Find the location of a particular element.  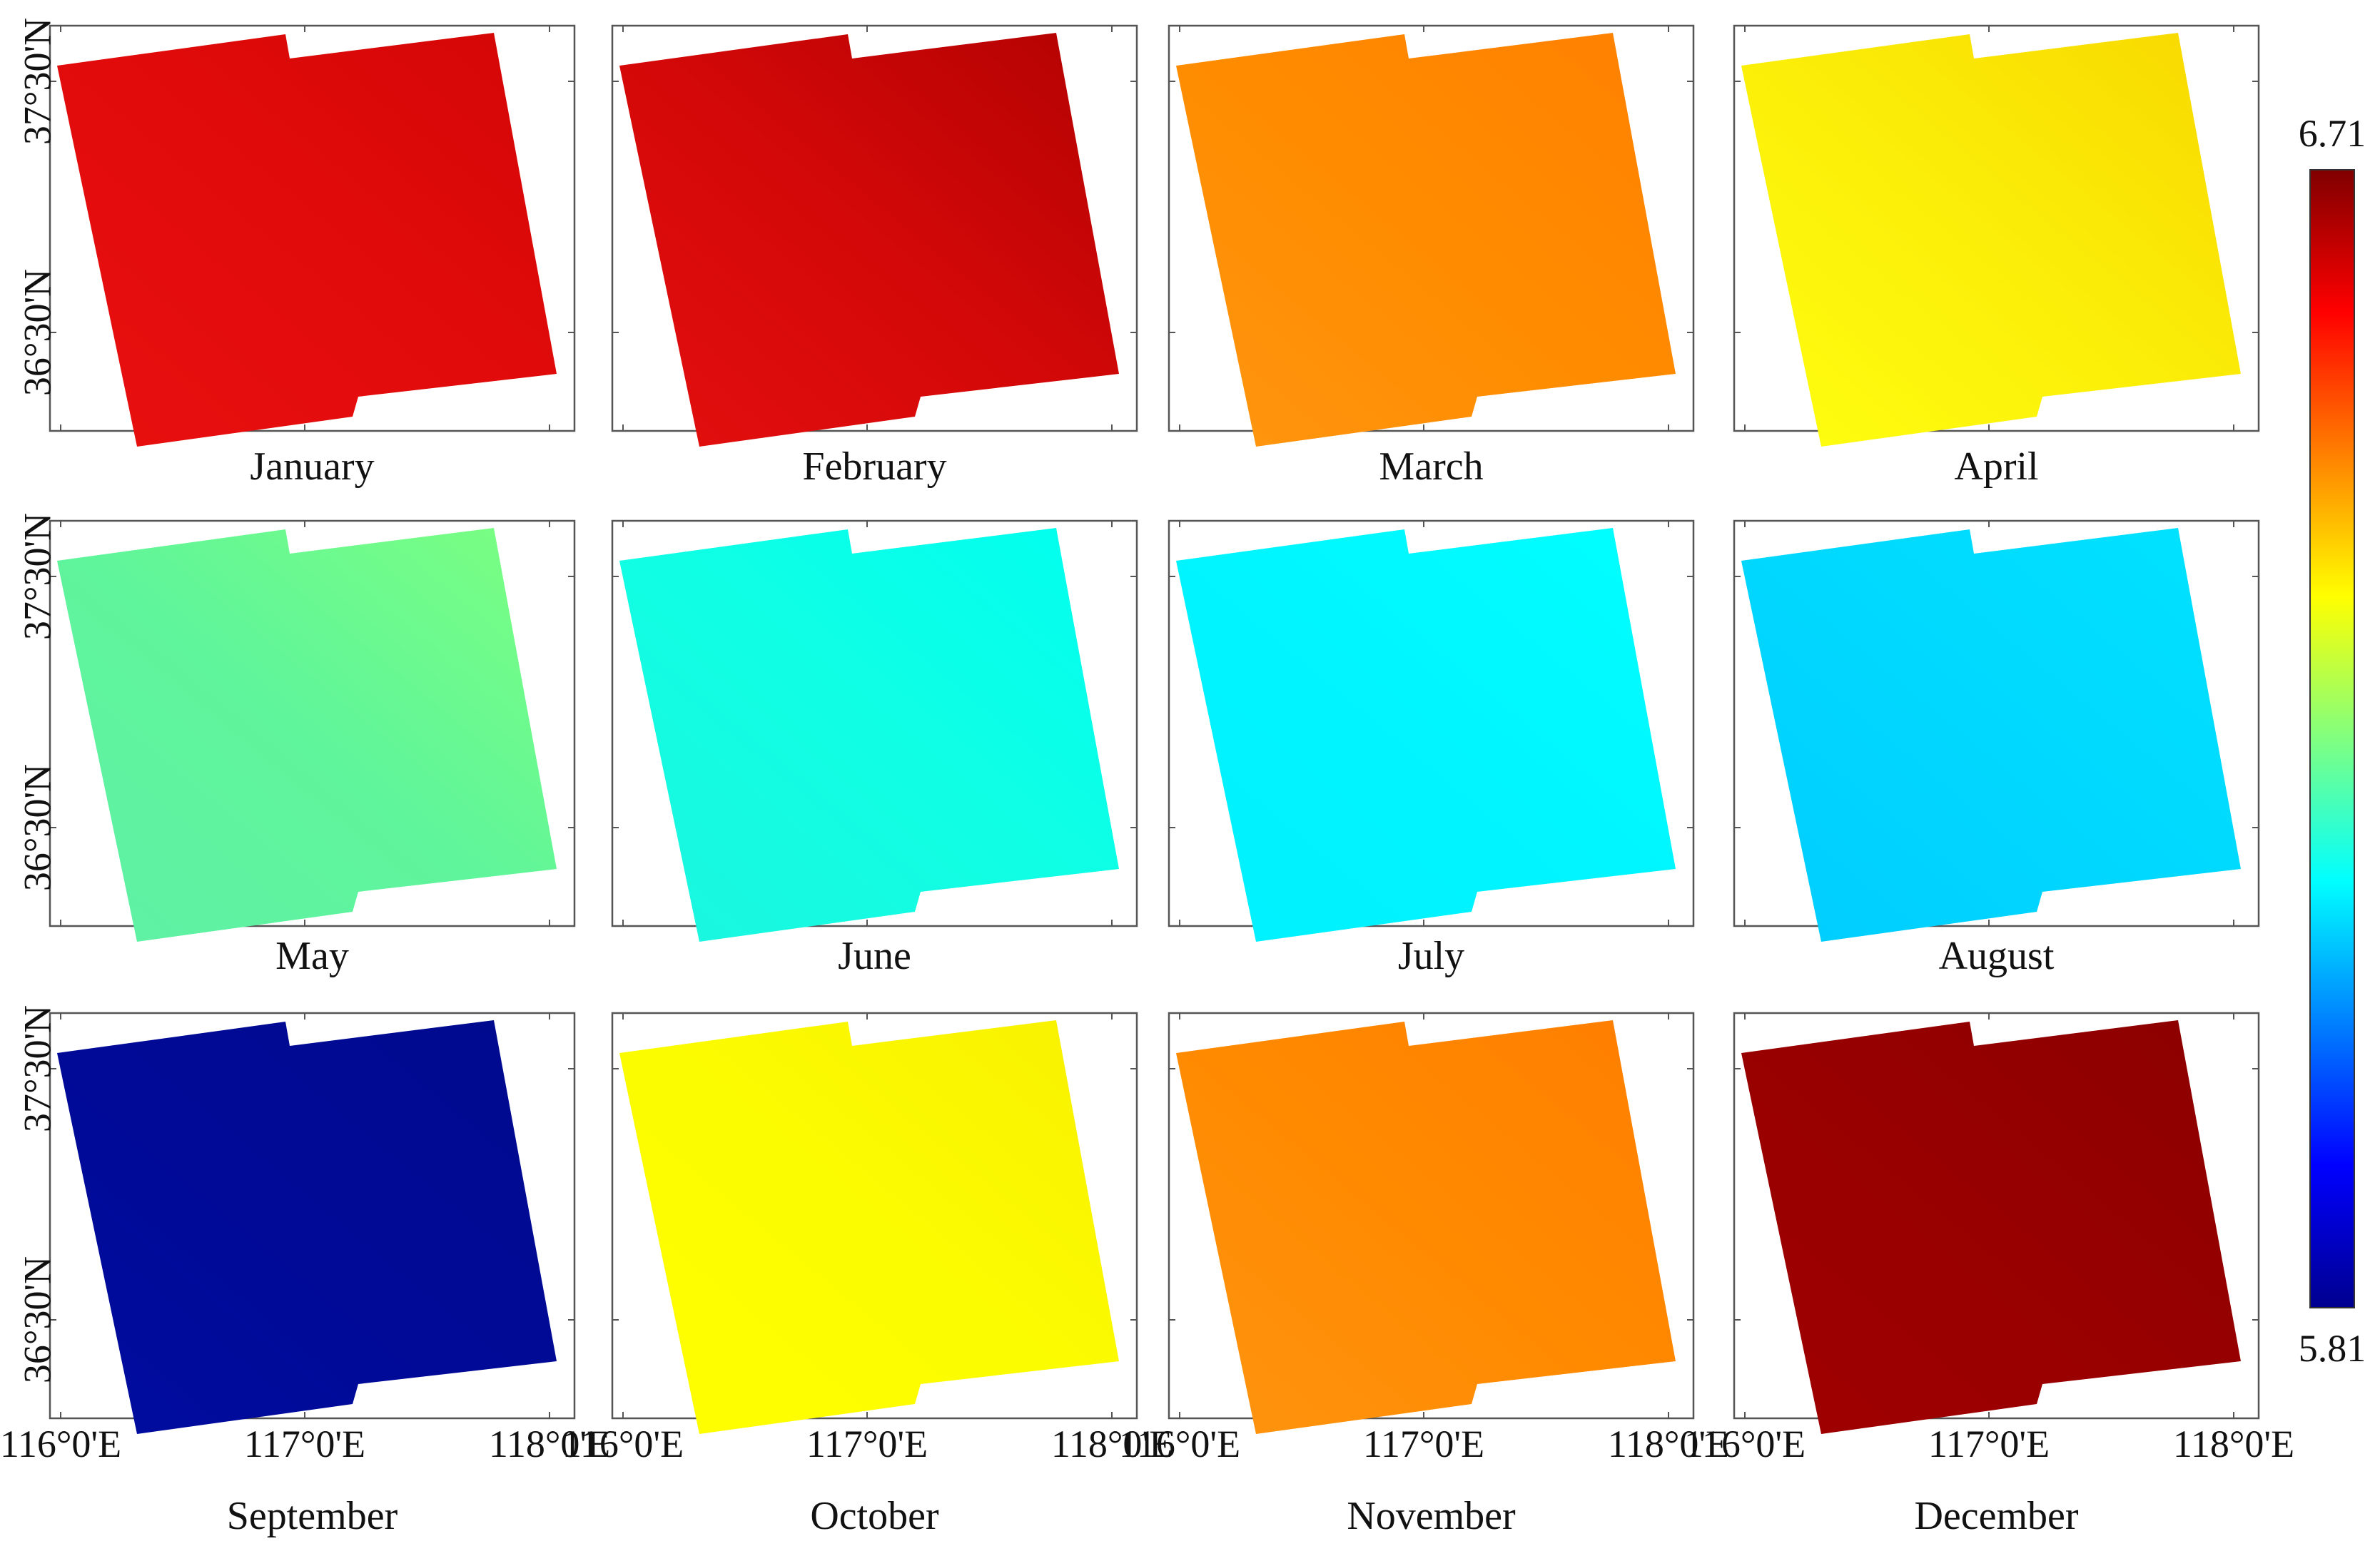

colorbar is located at coordinates (2332, 738).